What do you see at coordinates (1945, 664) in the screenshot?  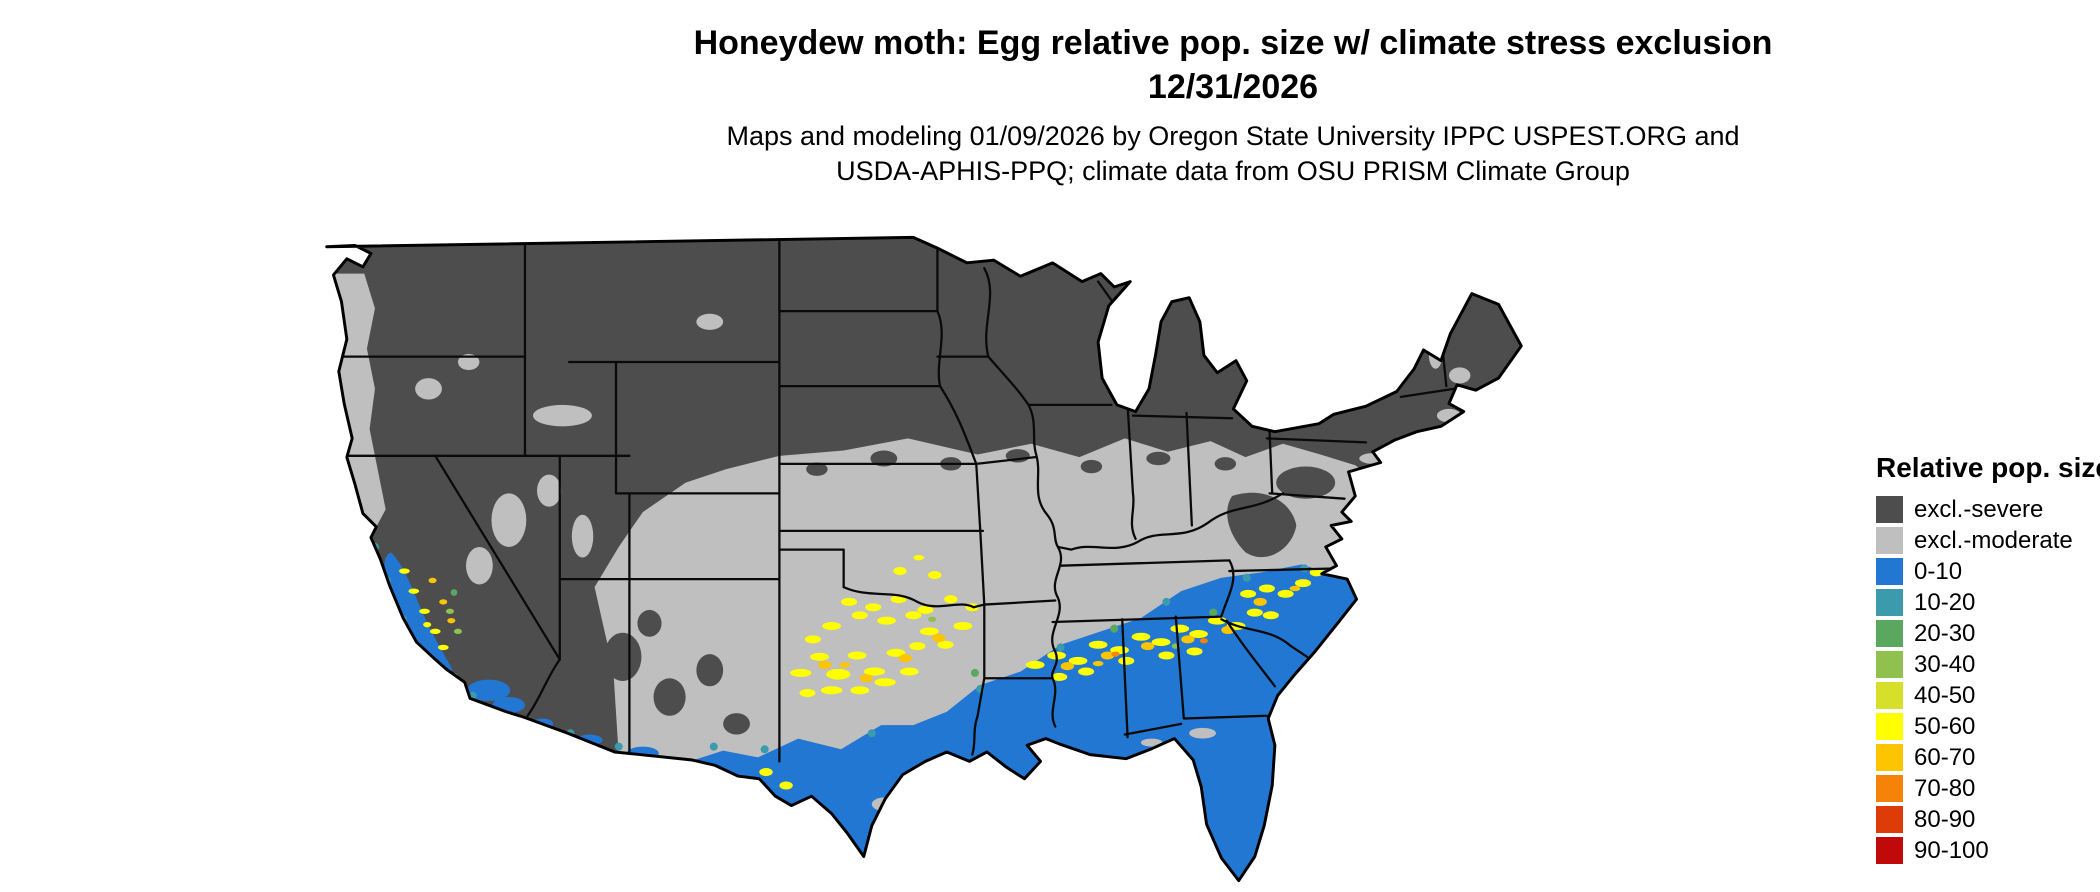 I see `legend-label: 30-40` at bounding box center [1945, 664].